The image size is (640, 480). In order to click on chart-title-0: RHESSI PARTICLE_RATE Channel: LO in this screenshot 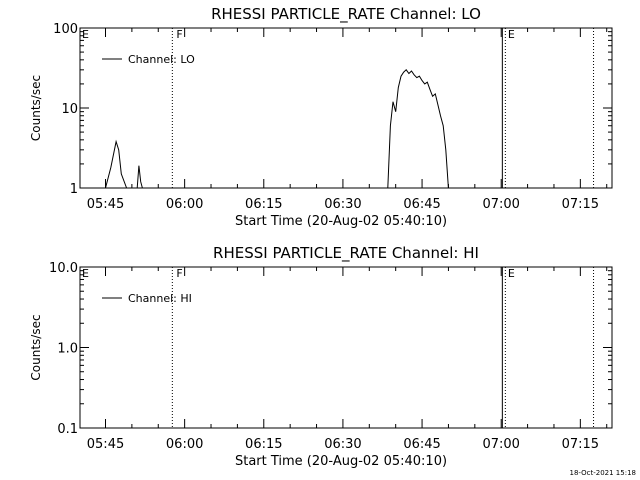, I will do `click(346, 14)`.